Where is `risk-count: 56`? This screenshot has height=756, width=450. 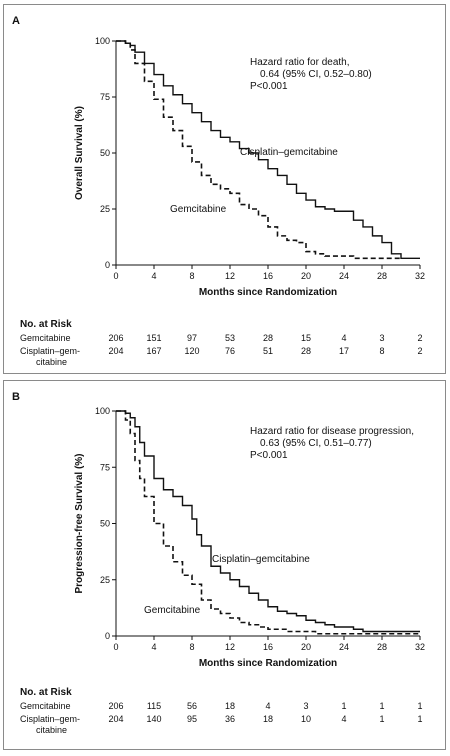
risk-count: 56 is located at coordinates (191, 706).